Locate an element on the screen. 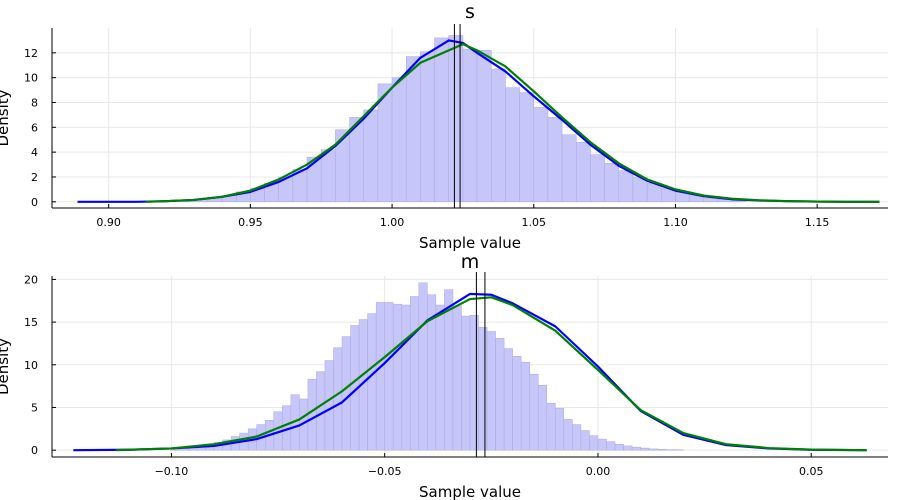 This screenshot has height=500, width=900. x-tick-label: −0.10 is located at coordinates (172, 471).